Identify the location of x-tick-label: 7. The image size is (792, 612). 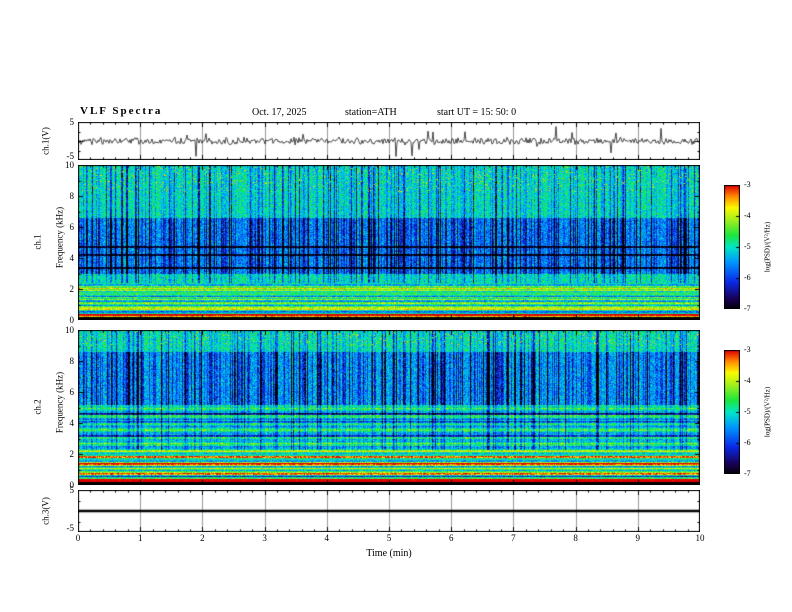
(513, 538).